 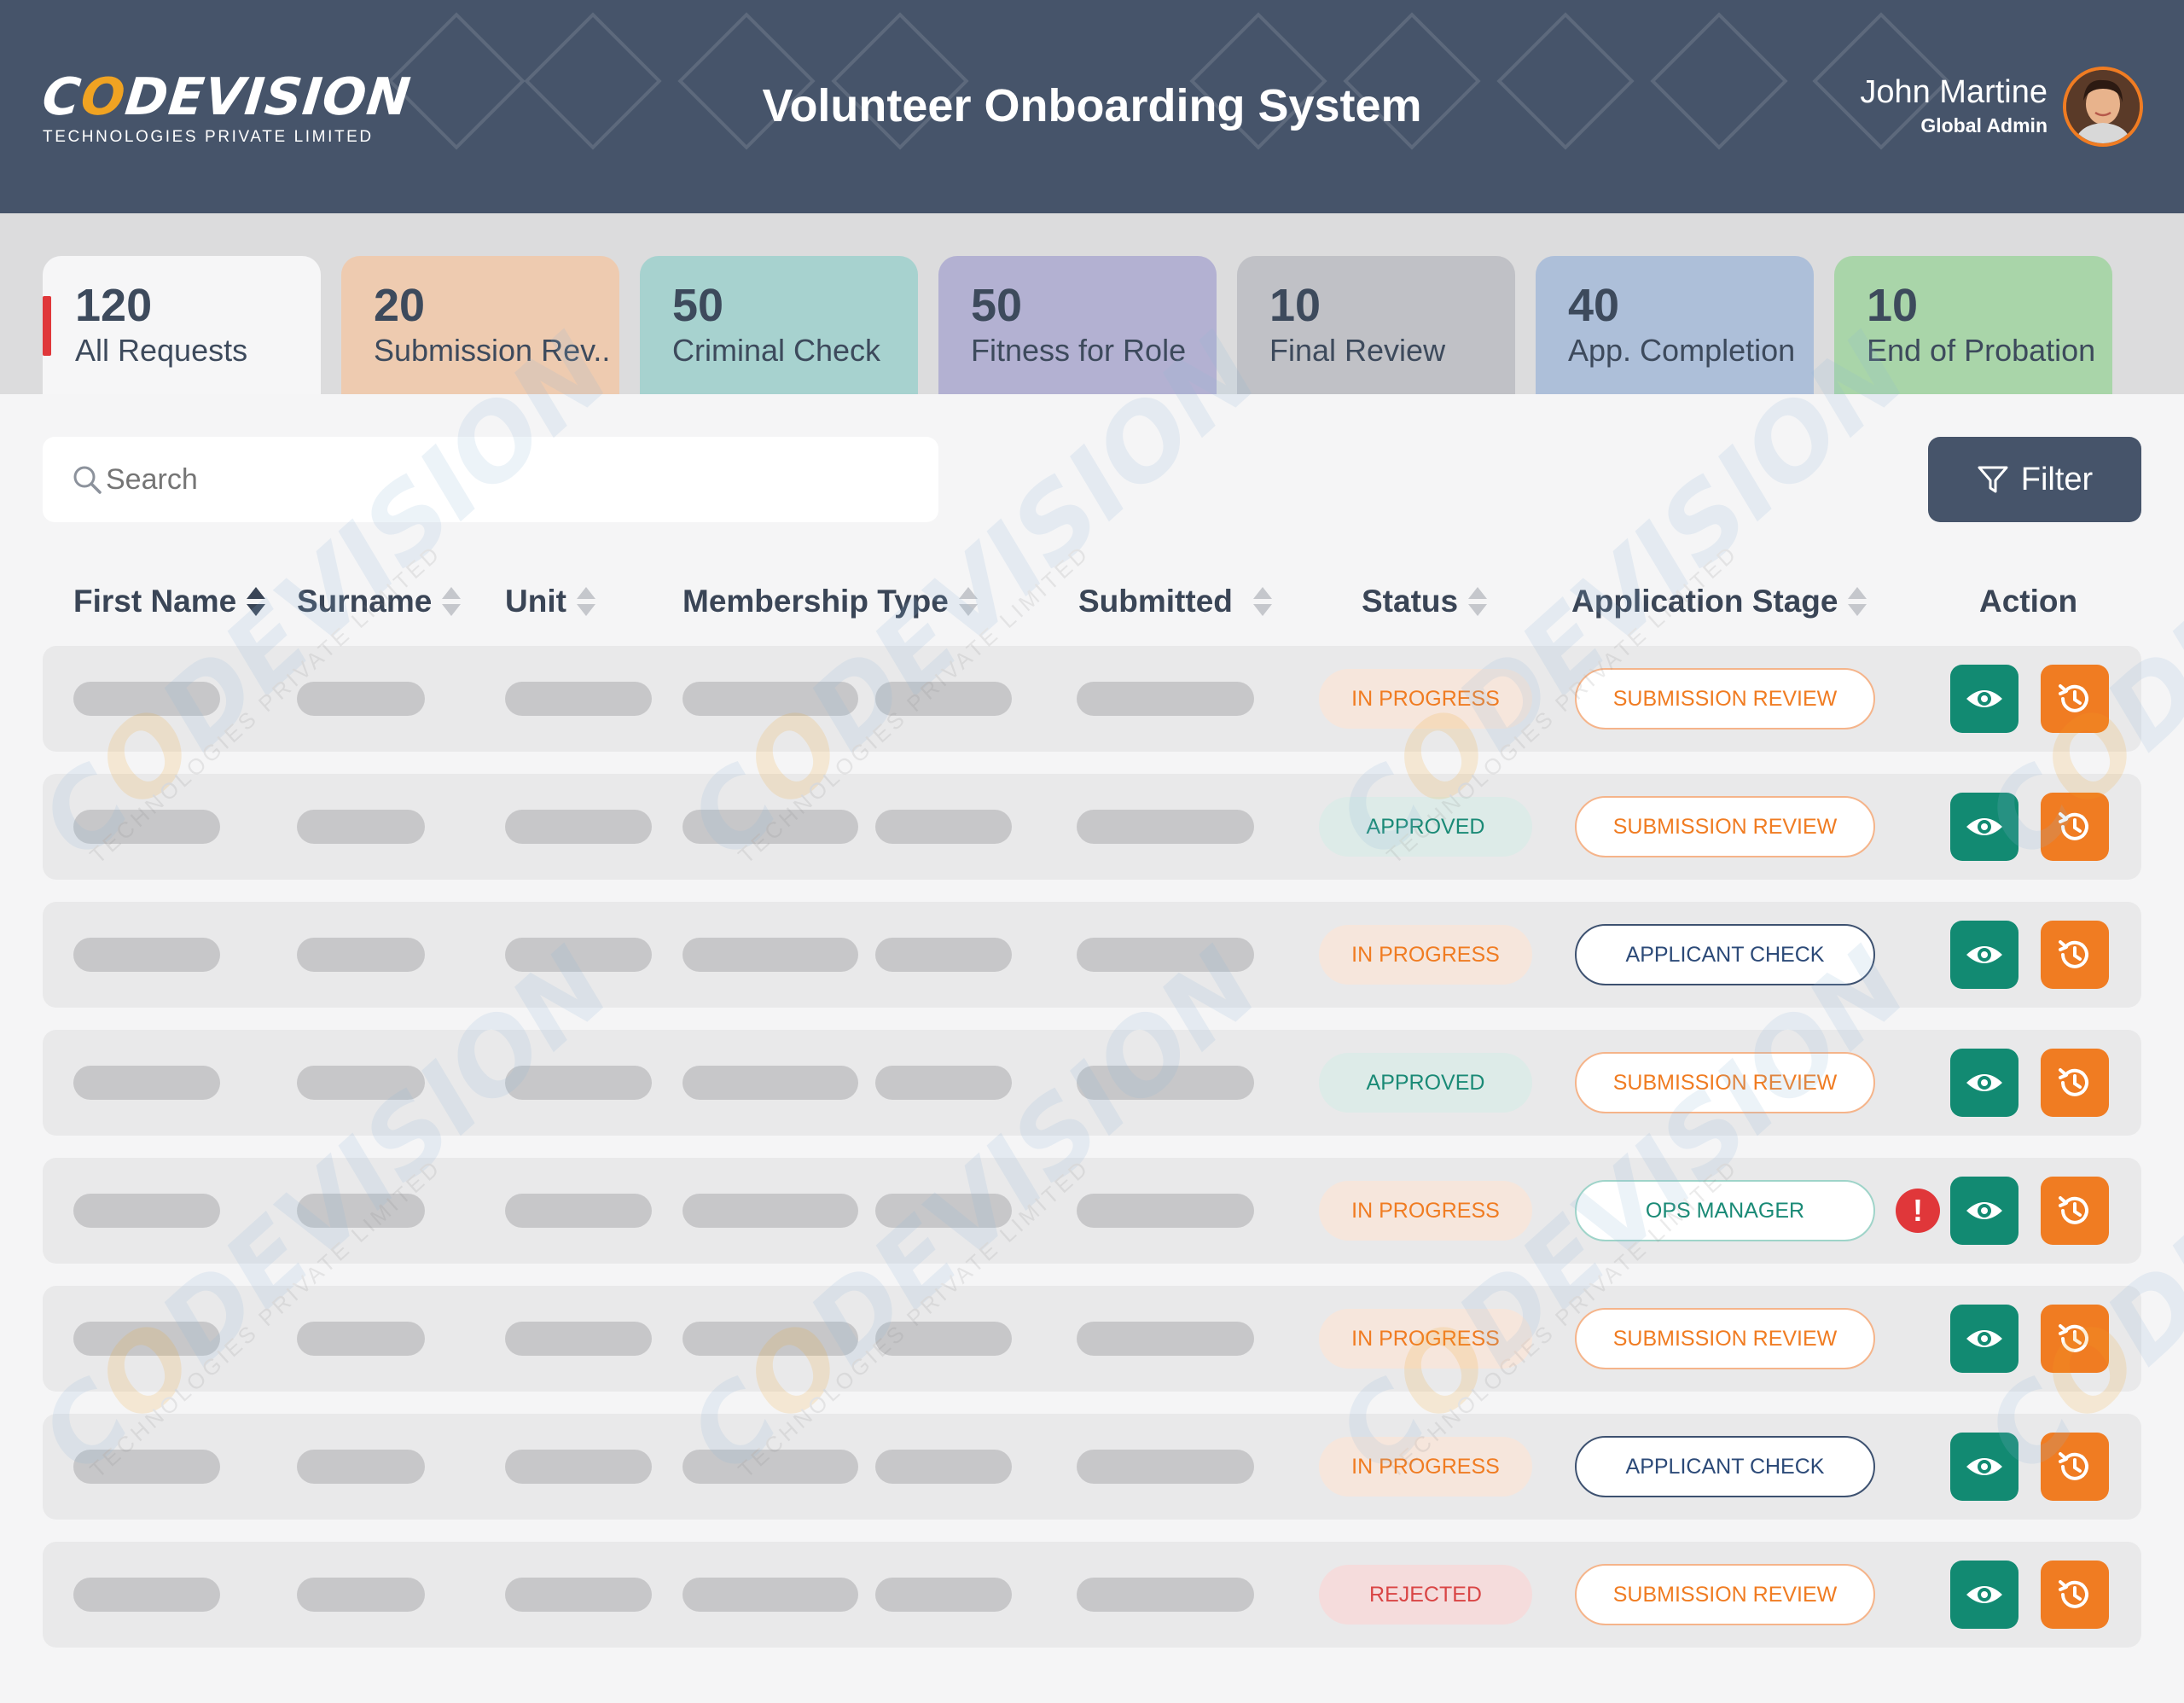 I want to click on column-unit: Unit, so click(x=551, y=601).